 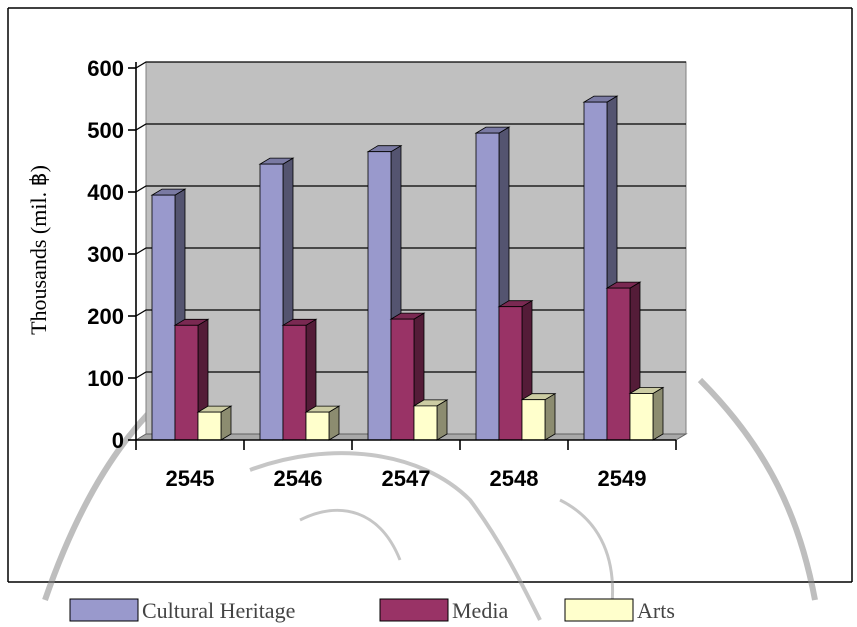 I want to click on y-tick-label: 500, so click(x=105, y=130).